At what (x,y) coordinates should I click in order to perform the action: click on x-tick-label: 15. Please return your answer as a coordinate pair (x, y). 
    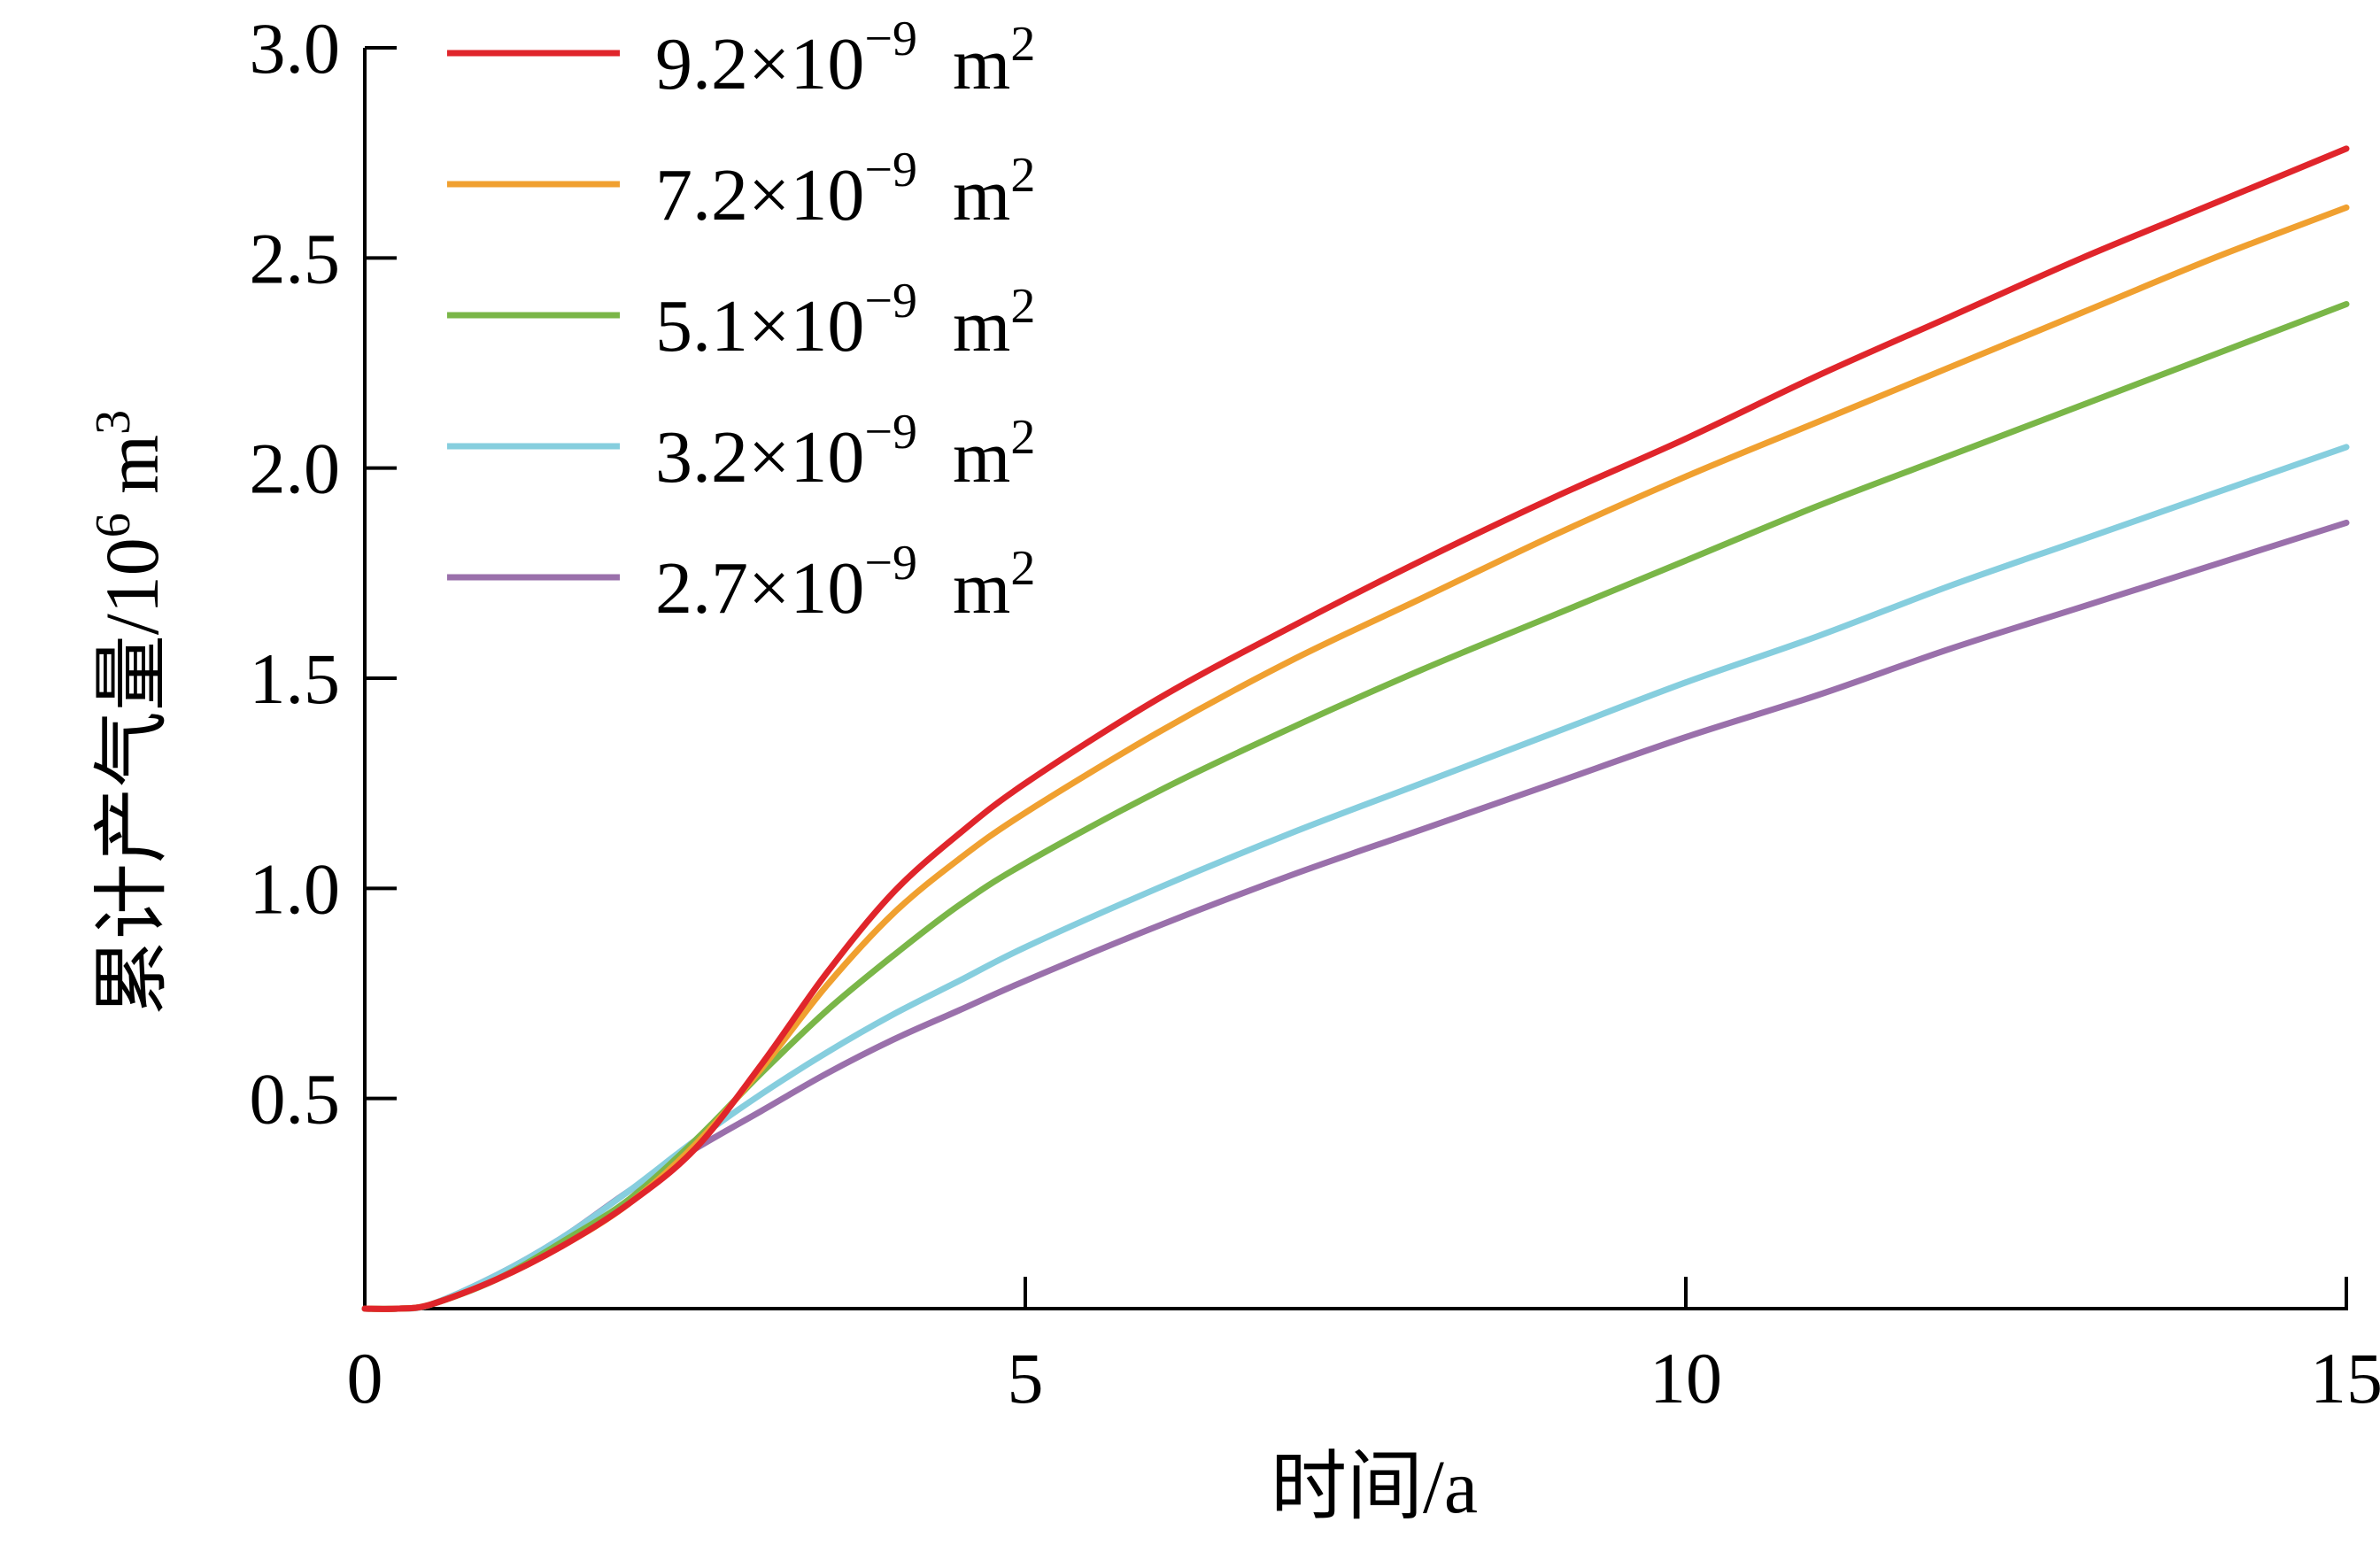
    Looking at the image, I should click on (2345, 1378).